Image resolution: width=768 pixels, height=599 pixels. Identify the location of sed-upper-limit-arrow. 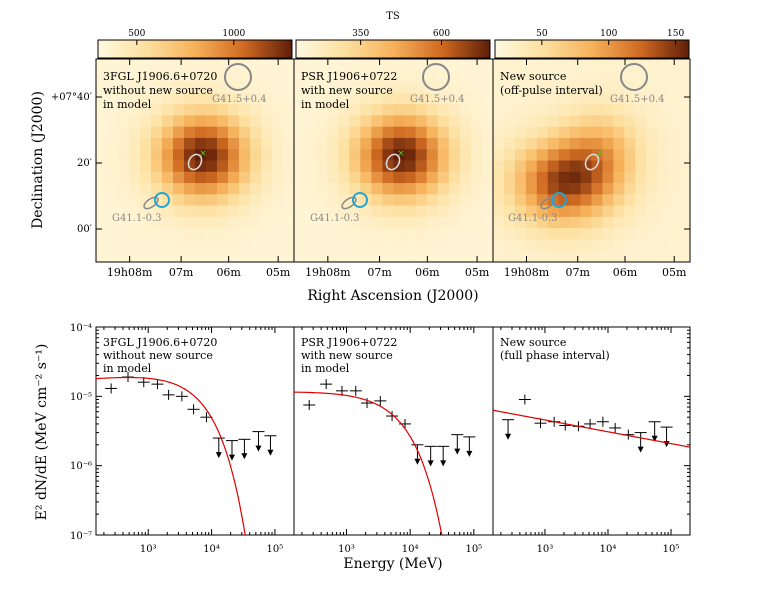
(457, 451).